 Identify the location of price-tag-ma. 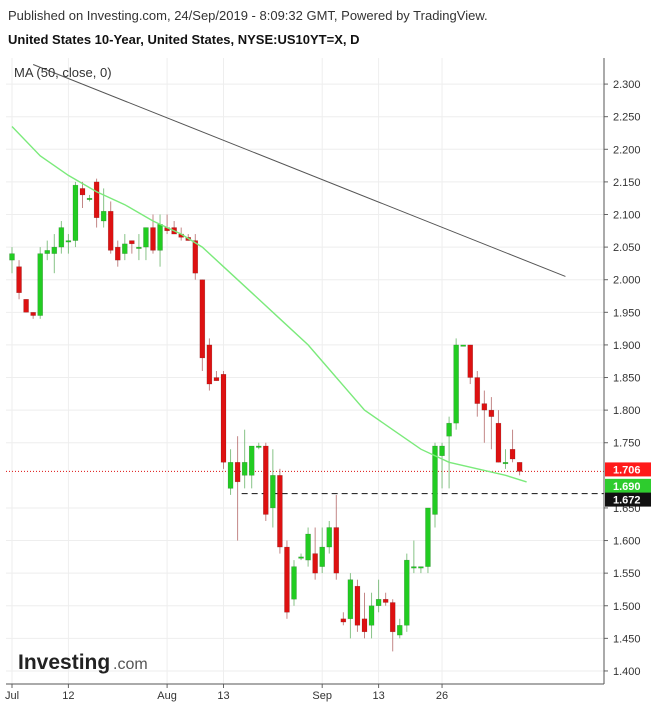
(628, 485).